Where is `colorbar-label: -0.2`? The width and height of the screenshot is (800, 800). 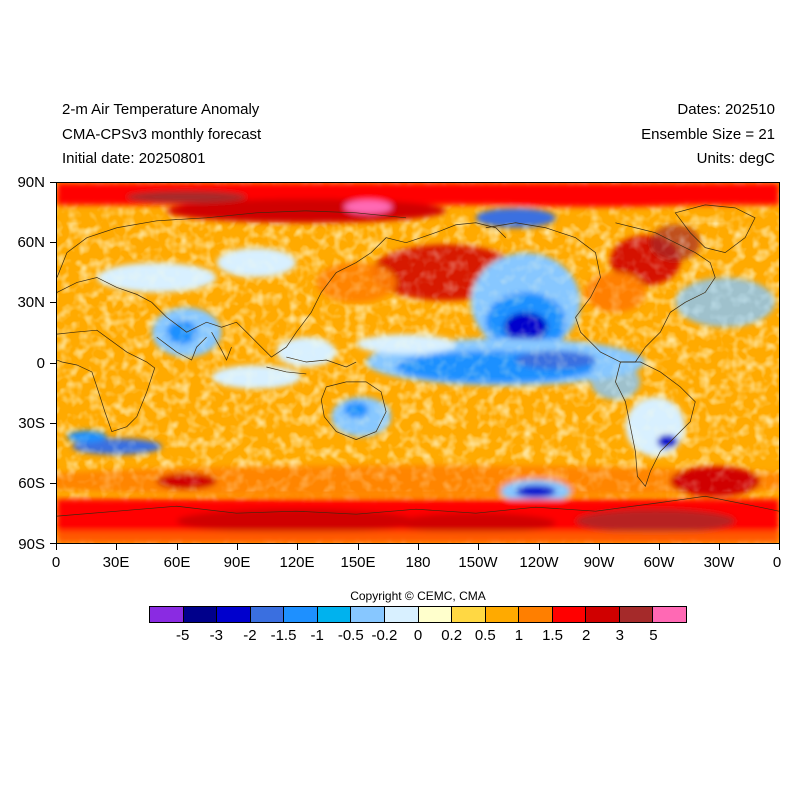 colorbar-label: -0.2 is located at coordinates (384, 635).